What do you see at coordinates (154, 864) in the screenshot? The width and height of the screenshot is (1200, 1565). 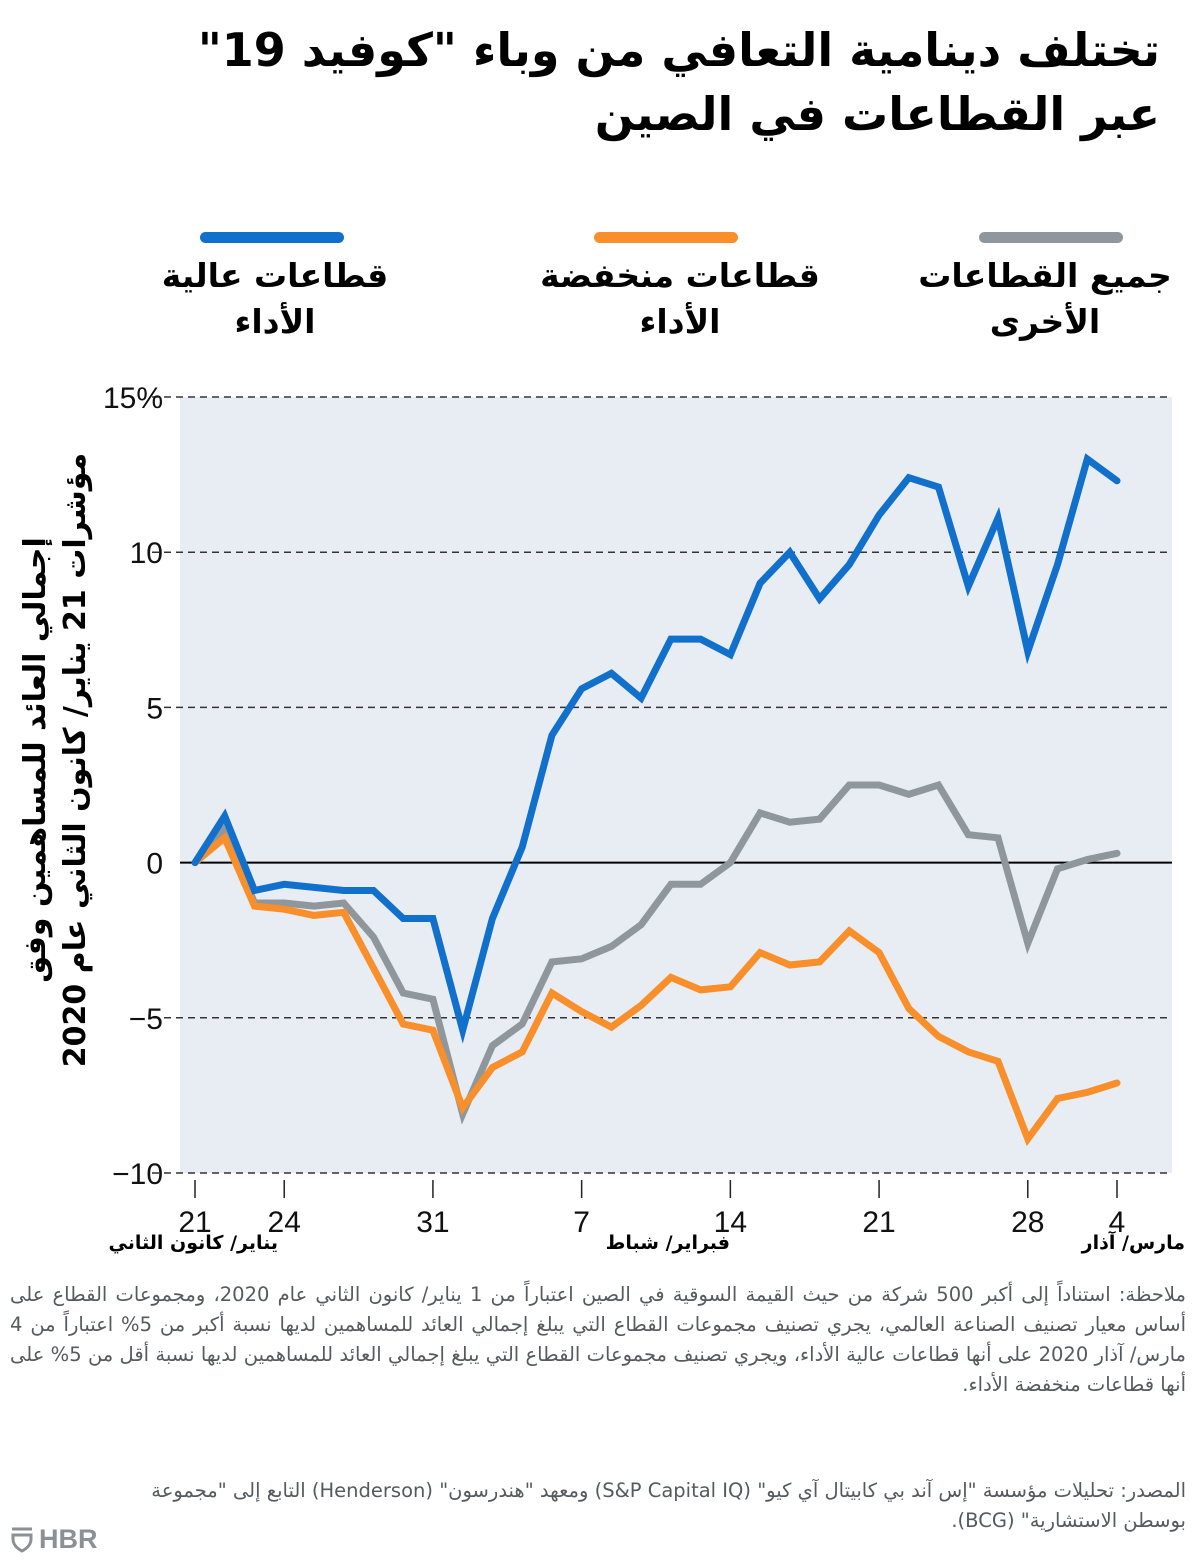 I see `y-tick-label: 0` at bounding box center [154, 864].